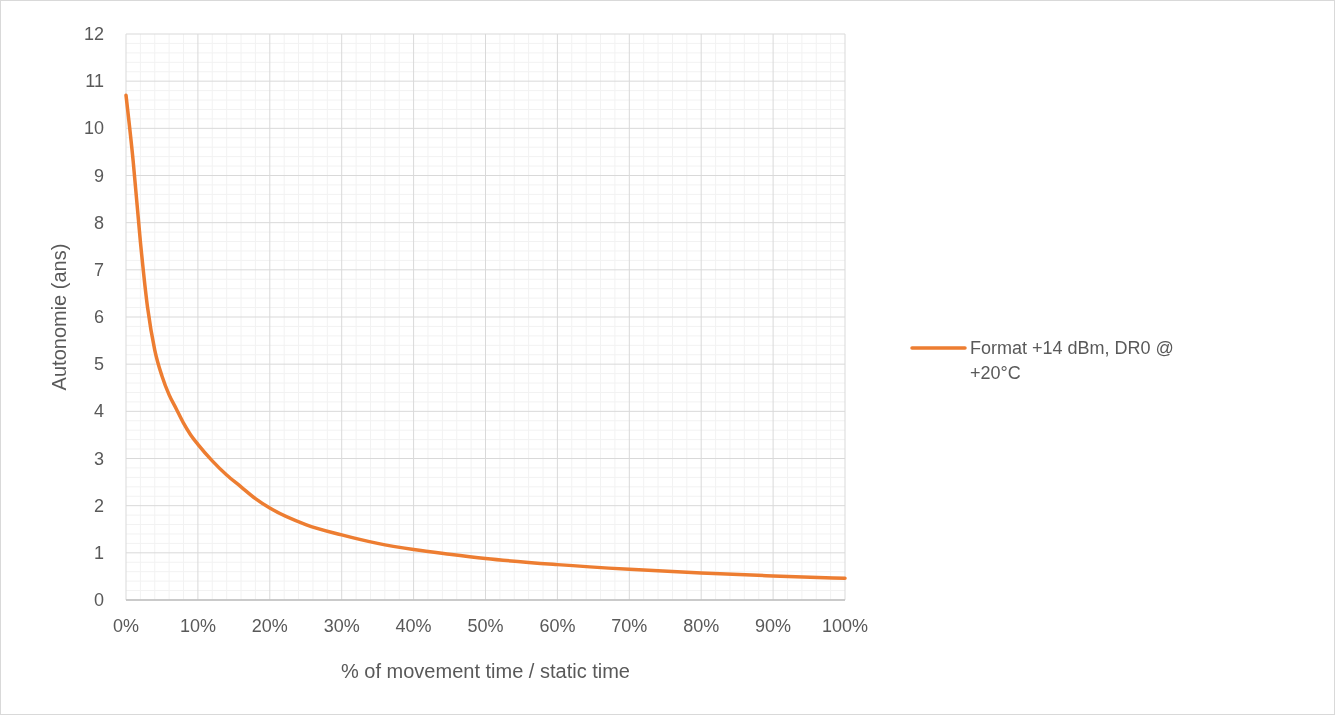  I want to click on y-tick-label: 7, so click(98, 269).